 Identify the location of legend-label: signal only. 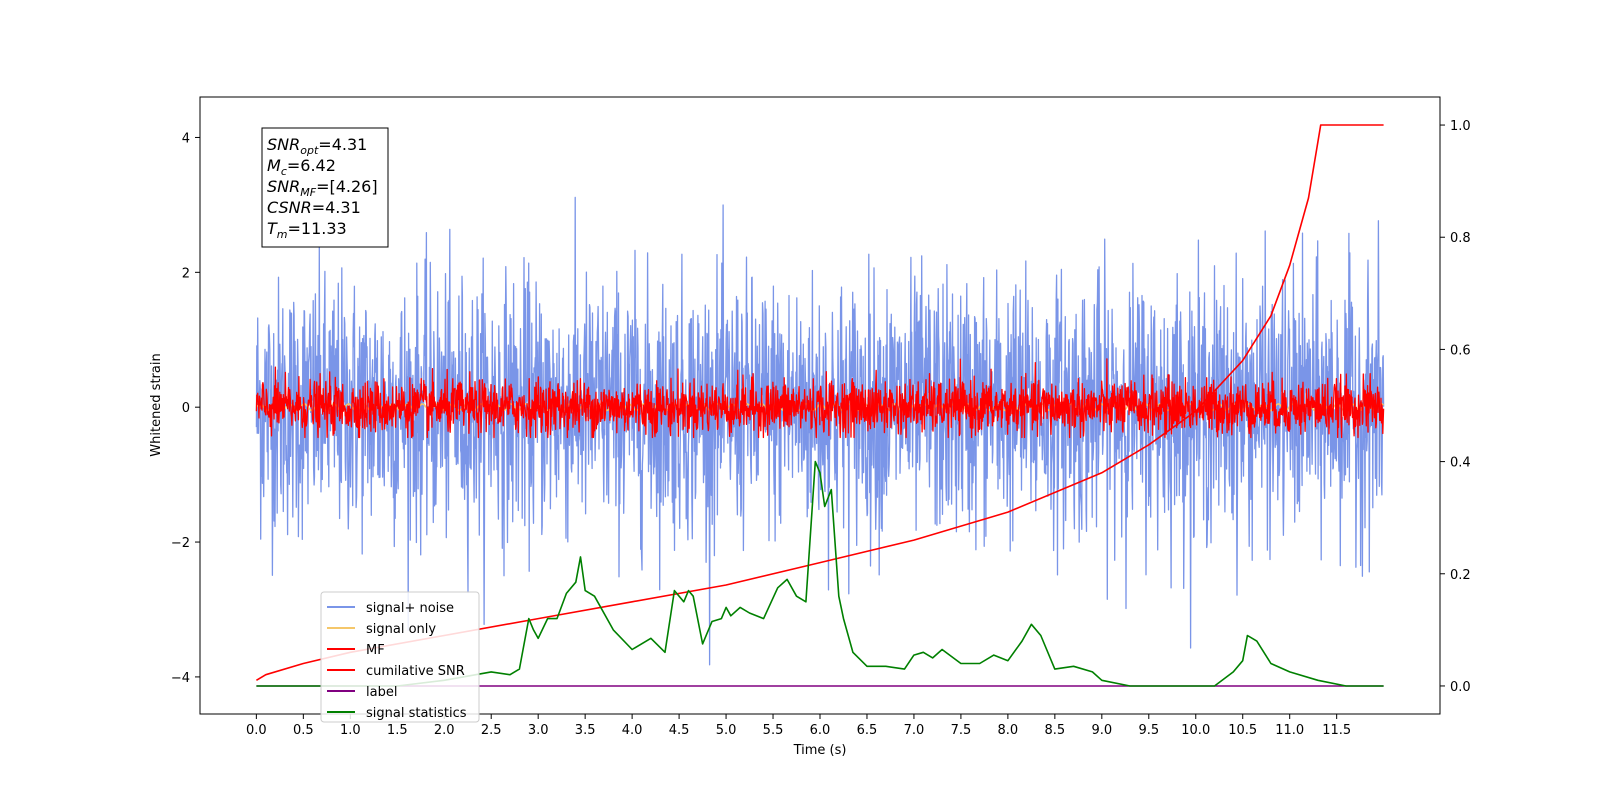
(401, 629).